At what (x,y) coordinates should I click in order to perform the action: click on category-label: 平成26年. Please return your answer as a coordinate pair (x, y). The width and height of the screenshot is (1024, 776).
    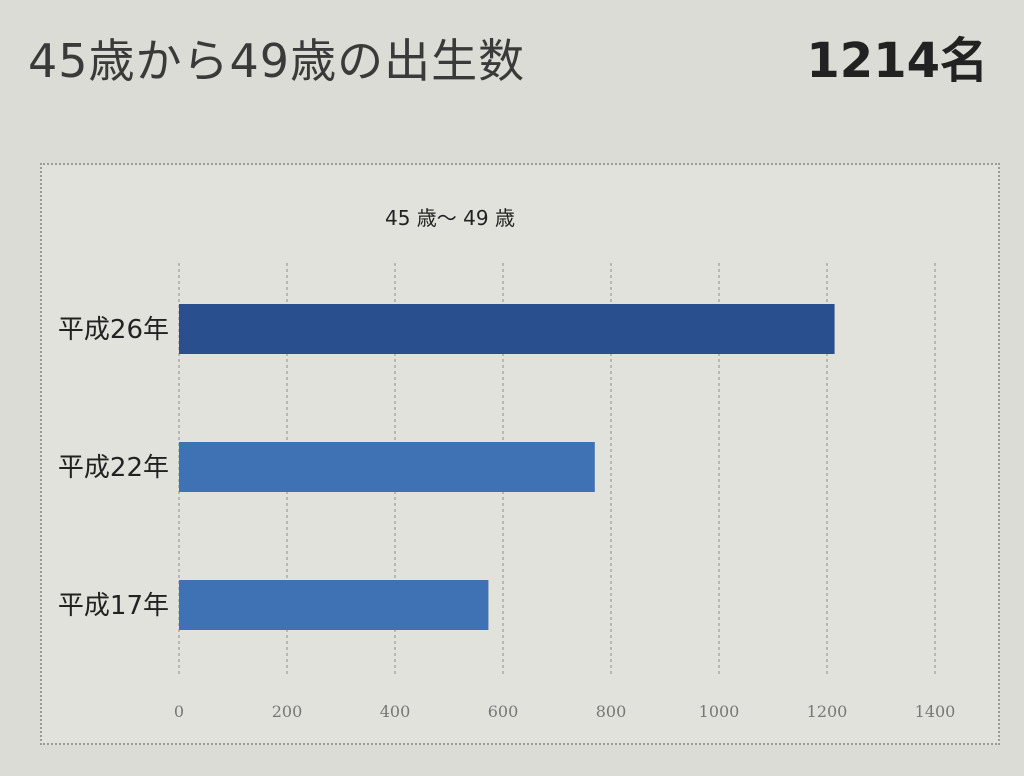
    Looking at the image, I should click on (113, 330).